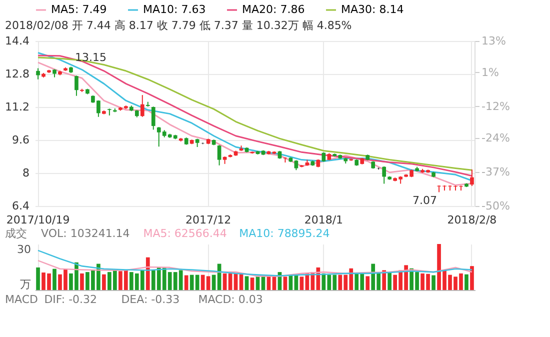 The height and width of the screenshot is (337, 550). Describe the element at coordinates (17, 107) in the screenshot. I see `y-tick-label: 11.2` at that location.